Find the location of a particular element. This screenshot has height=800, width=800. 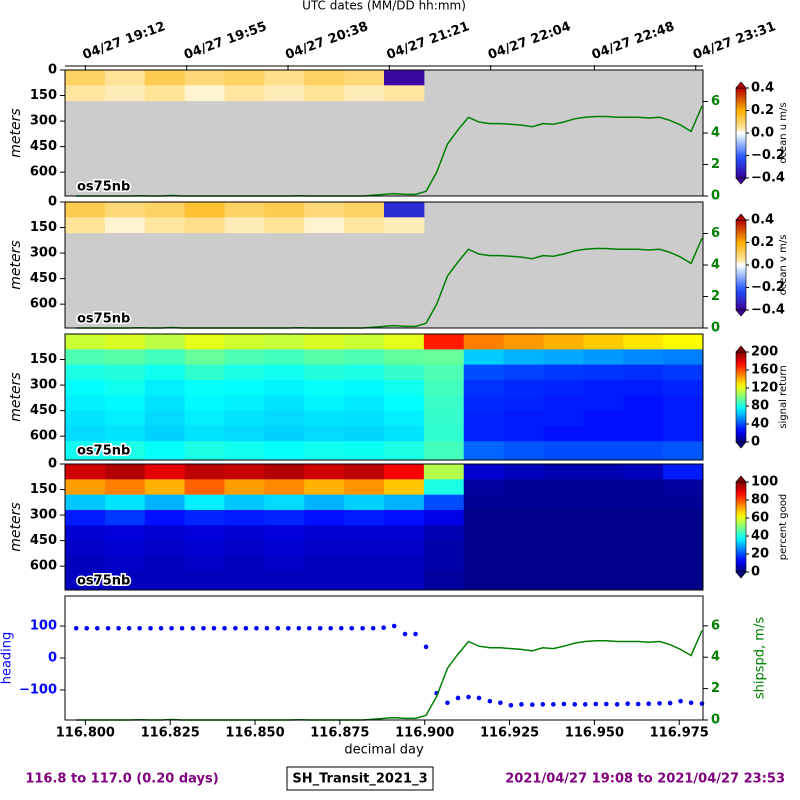

y-axis-label: meters is located at coordinates (16, 396).